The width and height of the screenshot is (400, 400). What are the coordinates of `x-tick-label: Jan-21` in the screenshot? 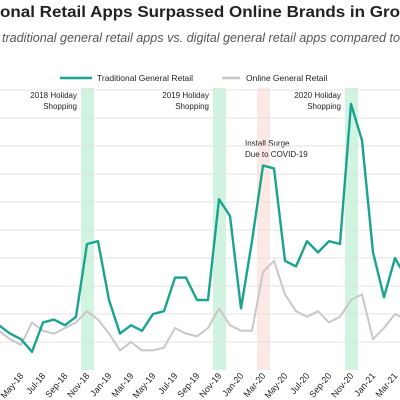 It's located at (364, 385).